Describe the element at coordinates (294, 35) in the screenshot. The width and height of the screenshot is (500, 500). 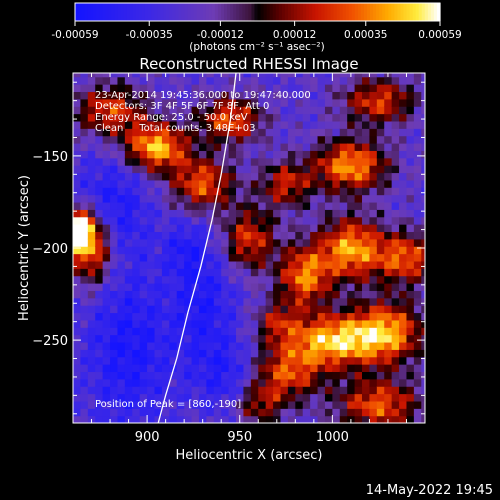
I see `colorbar-tick-label: 0.00012` at that location.